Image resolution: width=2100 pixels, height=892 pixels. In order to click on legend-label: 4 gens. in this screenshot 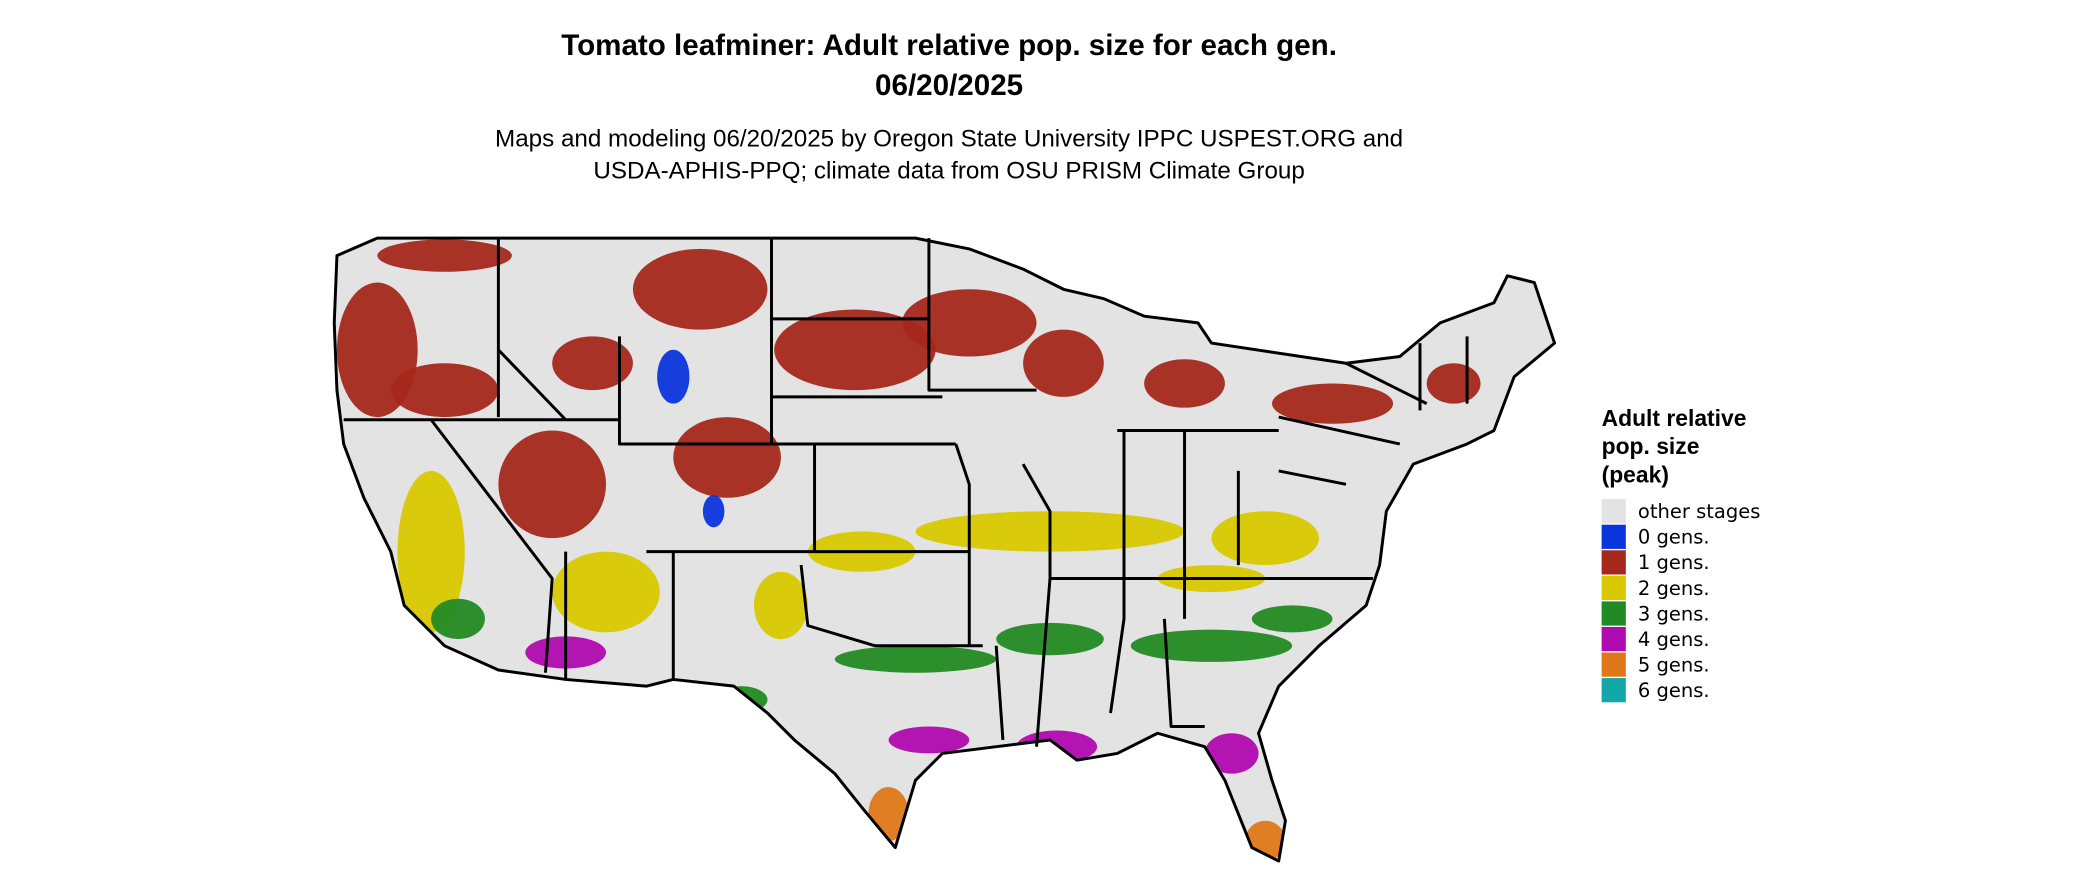, I will do `click(1674, 639)`.